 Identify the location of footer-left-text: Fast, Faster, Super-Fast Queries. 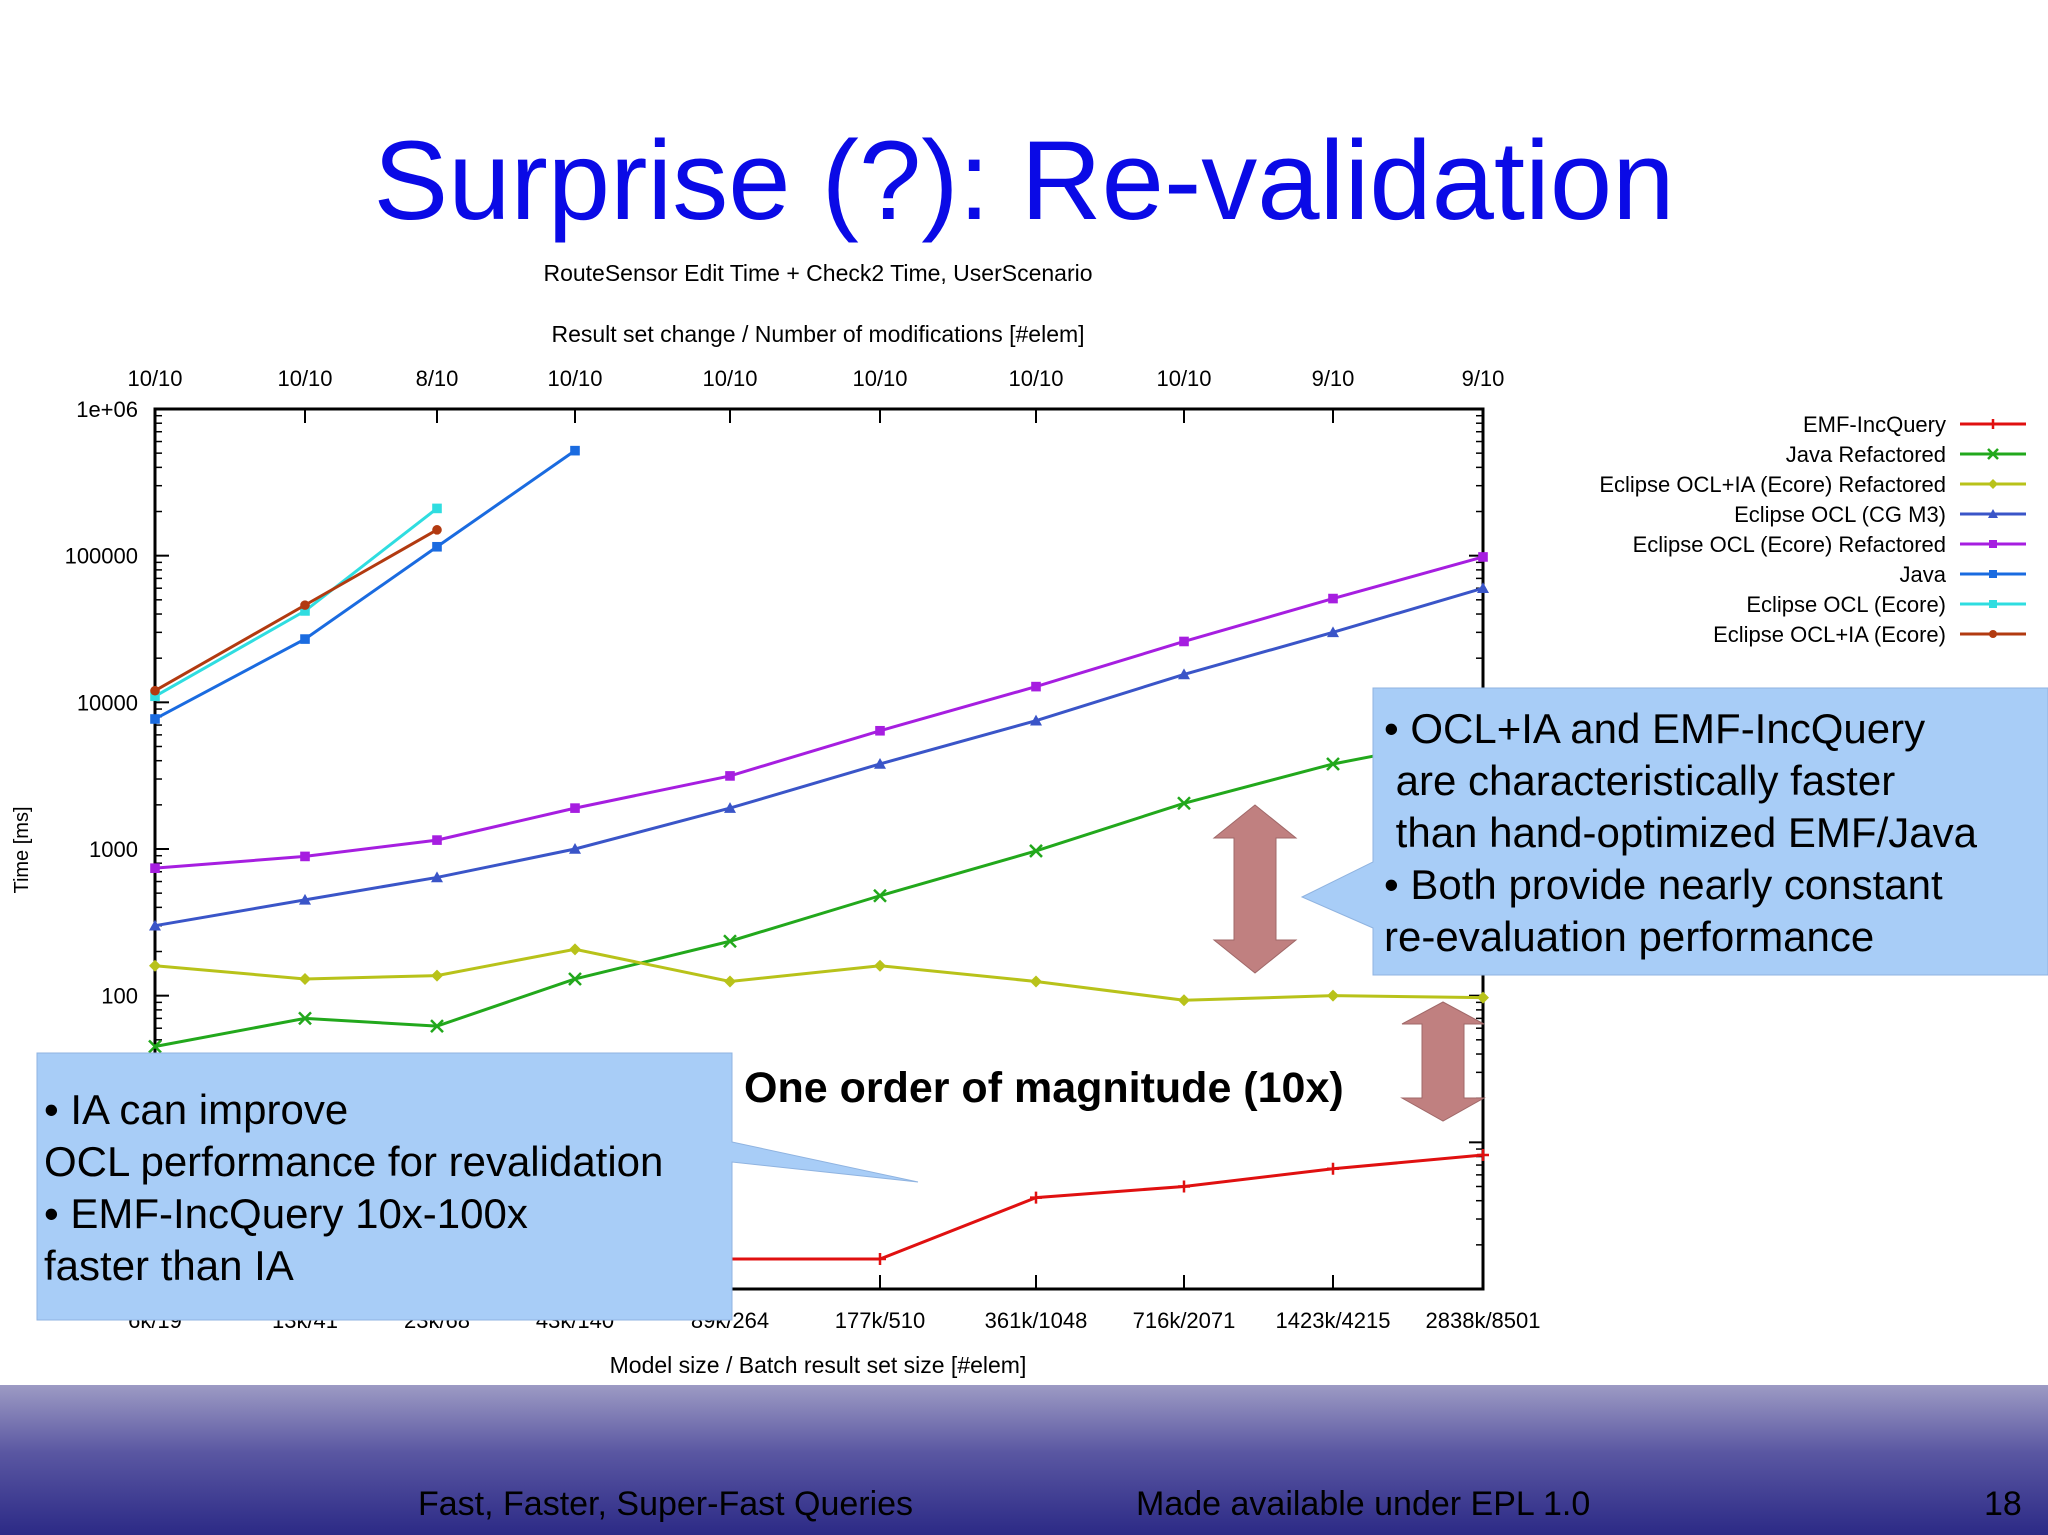
(666, 1504).